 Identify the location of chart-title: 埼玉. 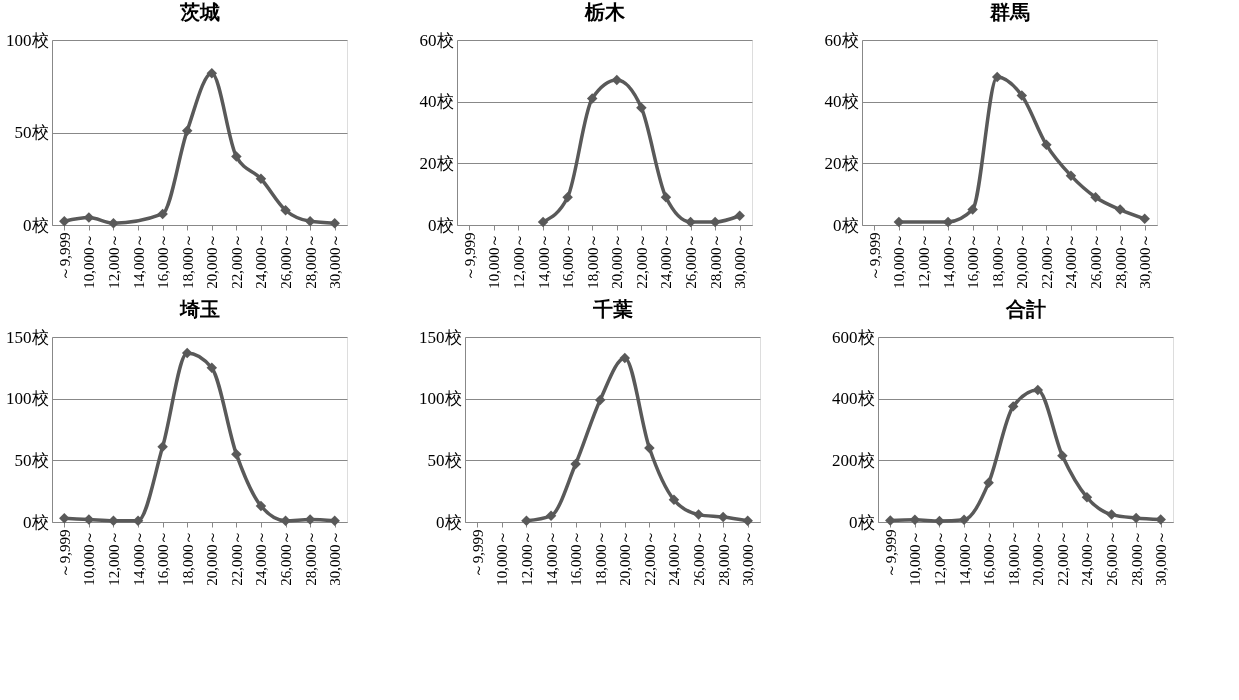
(199, 309).